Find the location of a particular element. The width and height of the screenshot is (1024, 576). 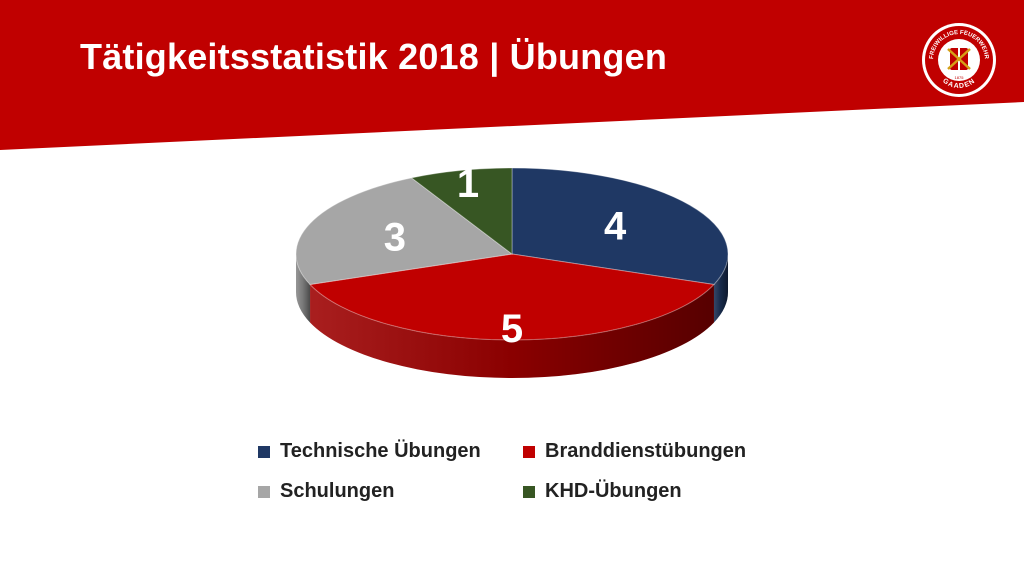

pie-data-labels: 4 5 3 1 is located at coordinates (505, 256).